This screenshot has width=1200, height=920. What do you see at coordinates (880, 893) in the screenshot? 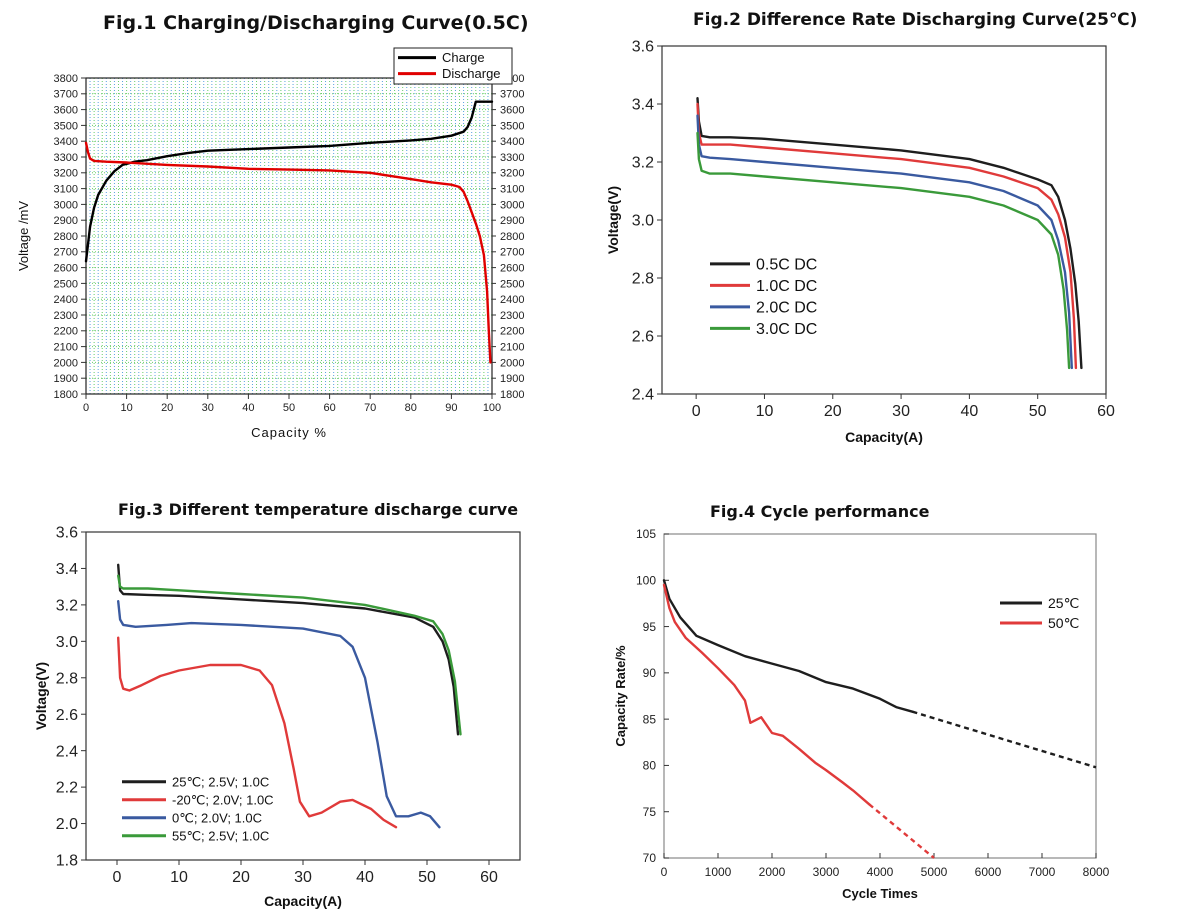
I see `x-axis-label: Cycle Times` at bounding box center [880, 893].